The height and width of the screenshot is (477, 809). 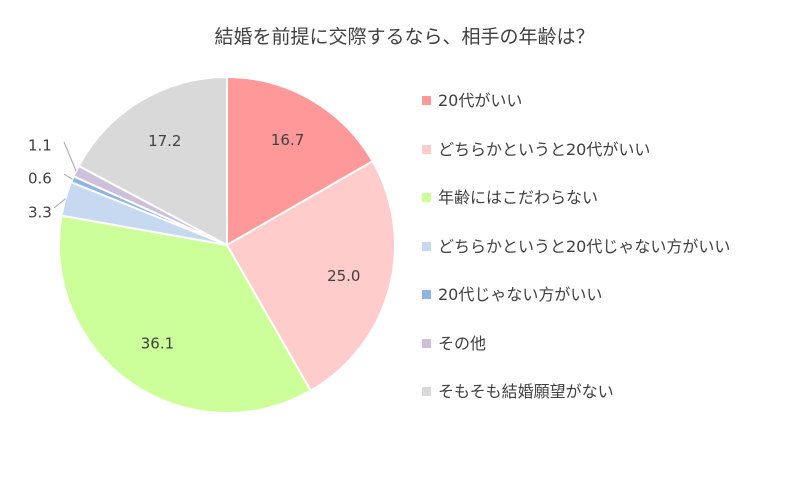 I want to click on legend-label: 年齢にはこだわらない, so click(x=518, y=197).